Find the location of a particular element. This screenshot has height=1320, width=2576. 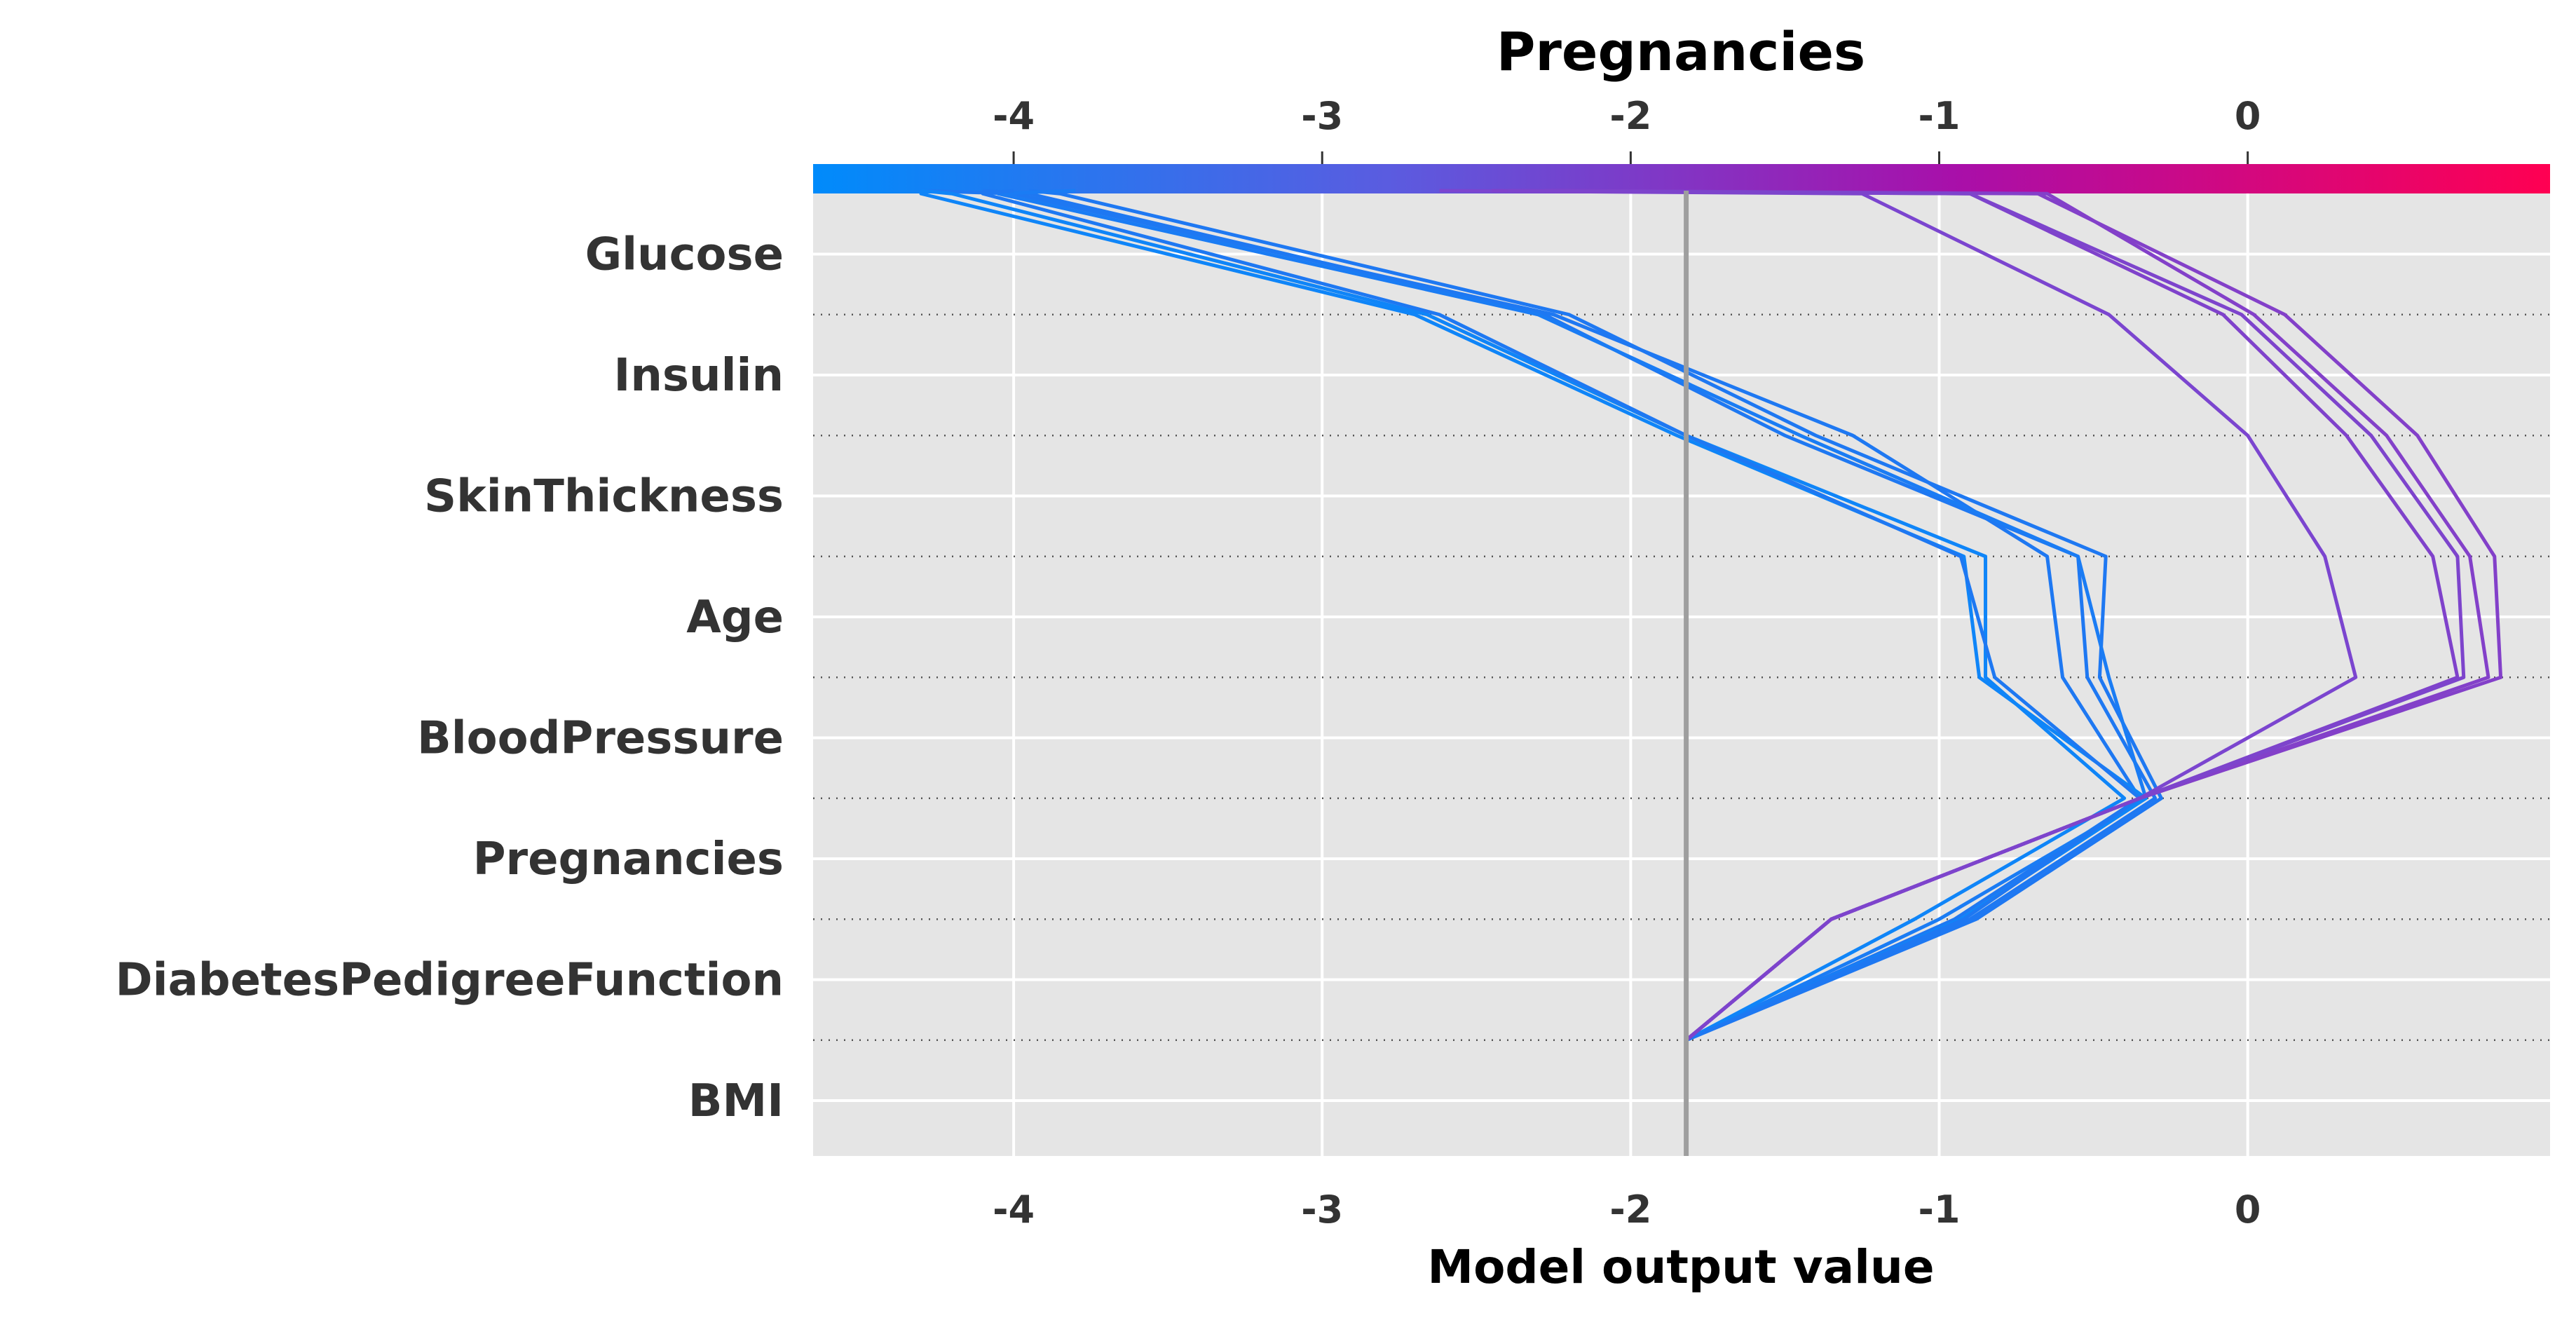

top-tick-label: 0 is located at coordinates (2248, 116).